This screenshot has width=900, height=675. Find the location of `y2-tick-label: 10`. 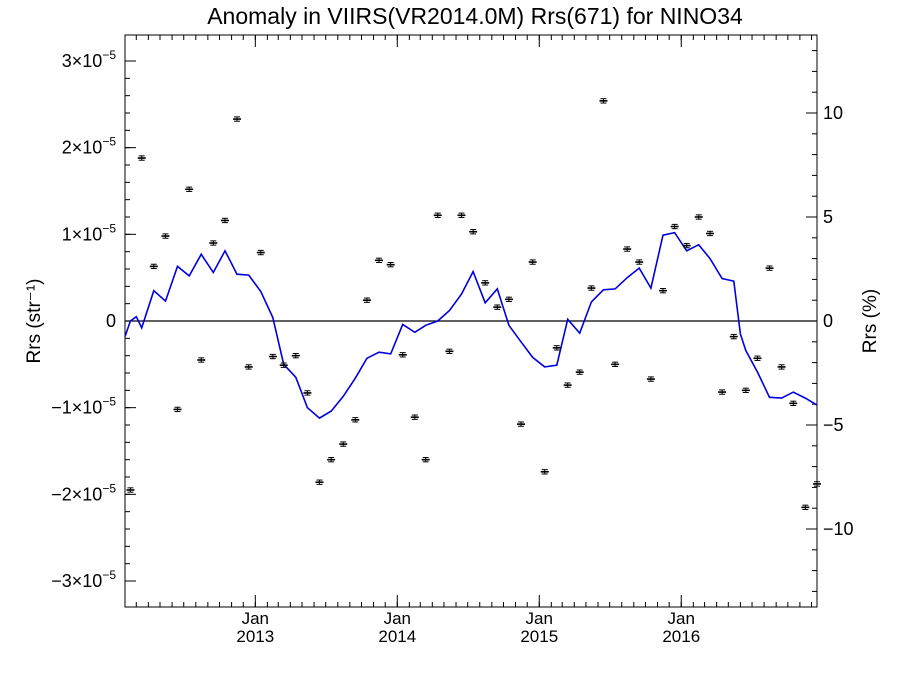

y2-tick-label: 10 is located at coordinates (833, 113).